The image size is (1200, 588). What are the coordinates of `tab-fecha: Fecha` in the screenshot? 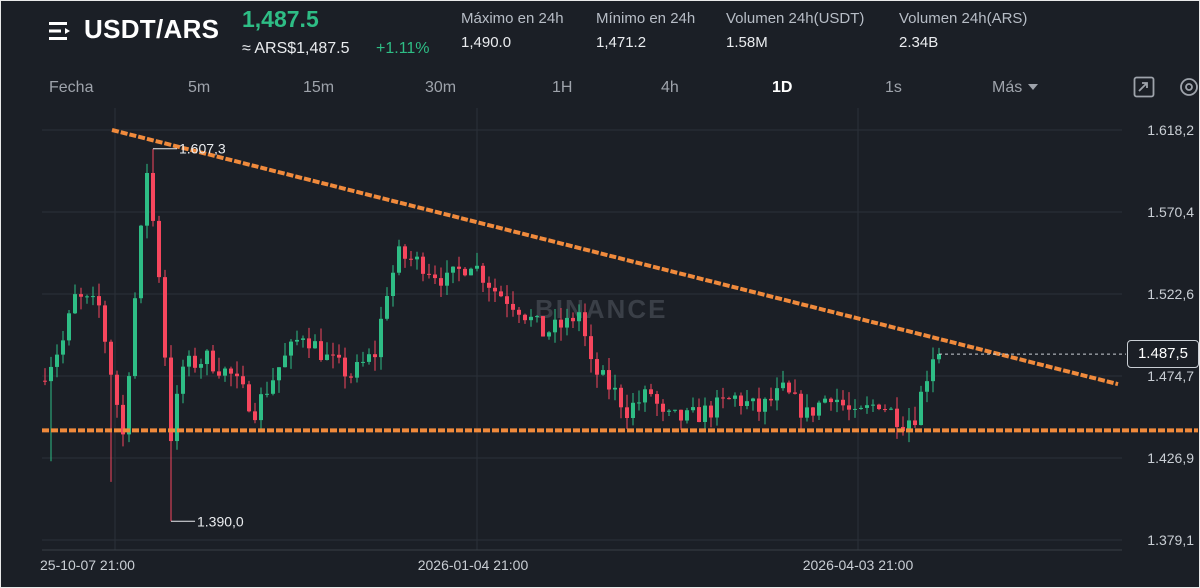 It's located at (71, 87).